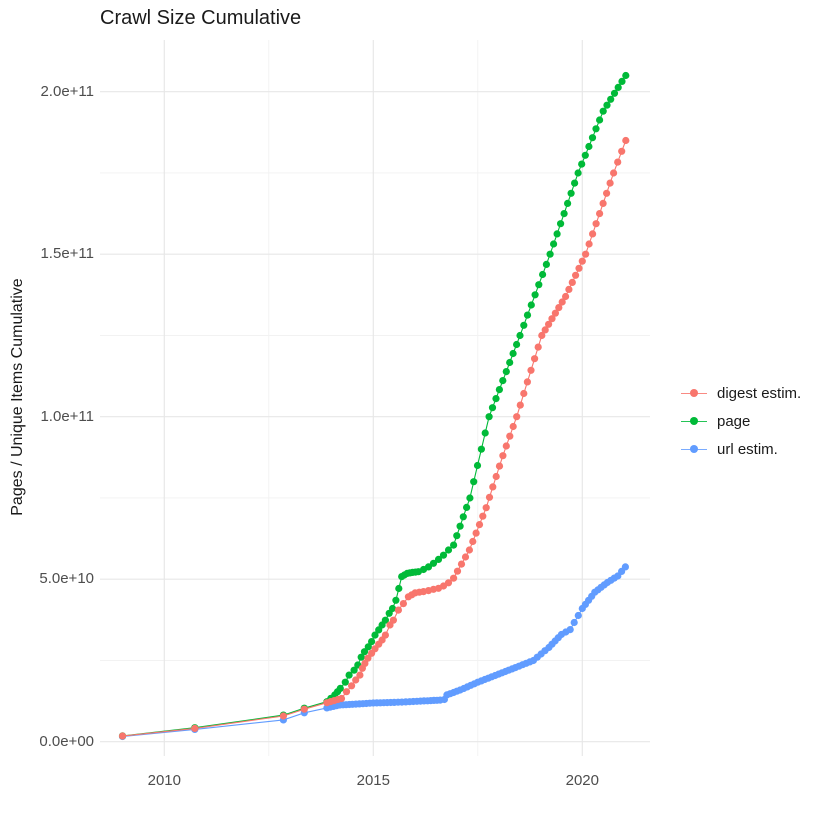 This screenshot has height=827, width=826. I want to click on legend-item-url-estim: url estim., so click(741, 449).